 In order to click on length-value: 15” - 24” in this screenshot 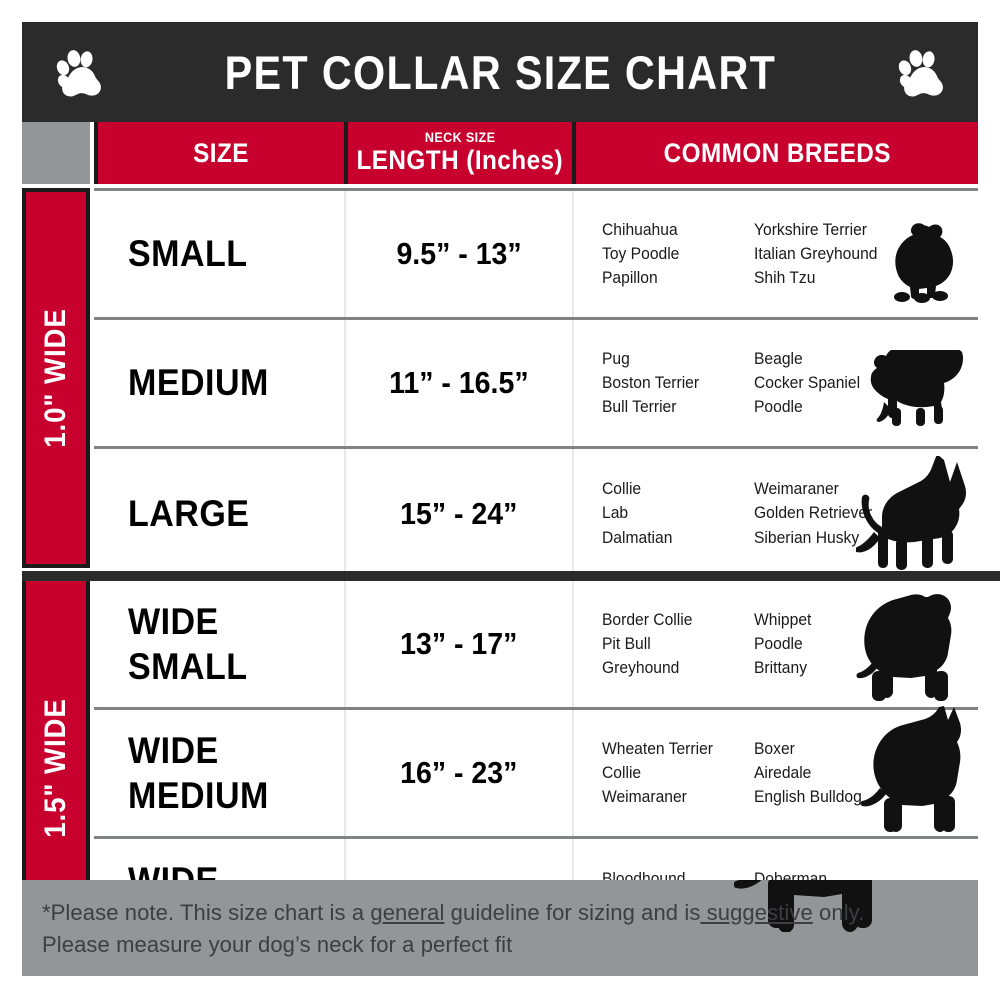, I will do `click(459, 513)`.